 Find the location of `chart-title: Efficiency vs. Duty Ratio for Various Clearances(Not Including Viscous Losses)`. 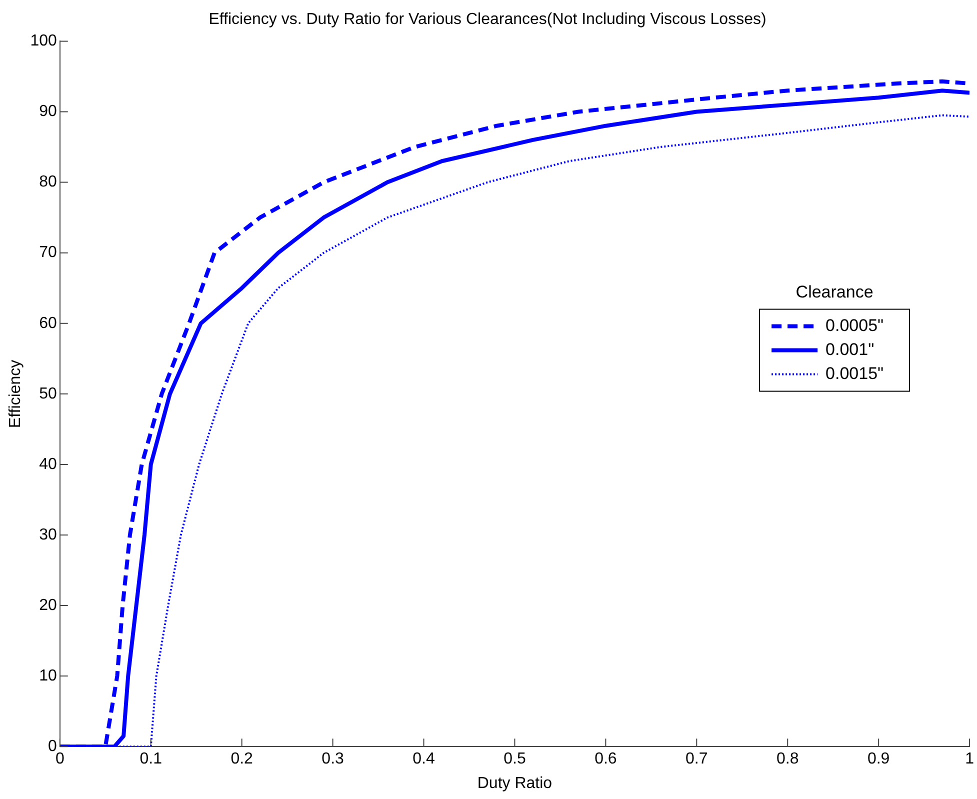

chart-title: Efficiency vs. Duty Ratio for Various Clearances(Not Including Viscous Losses) is located at coordinates (487, 19).